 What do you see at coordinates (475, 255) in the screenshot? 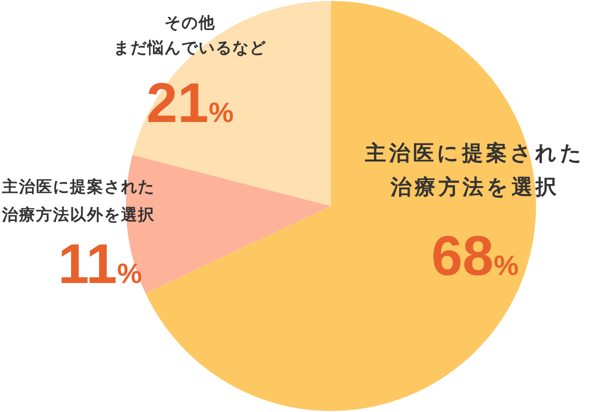
I see `data-label: 68%` at bounding box center [475, 255].